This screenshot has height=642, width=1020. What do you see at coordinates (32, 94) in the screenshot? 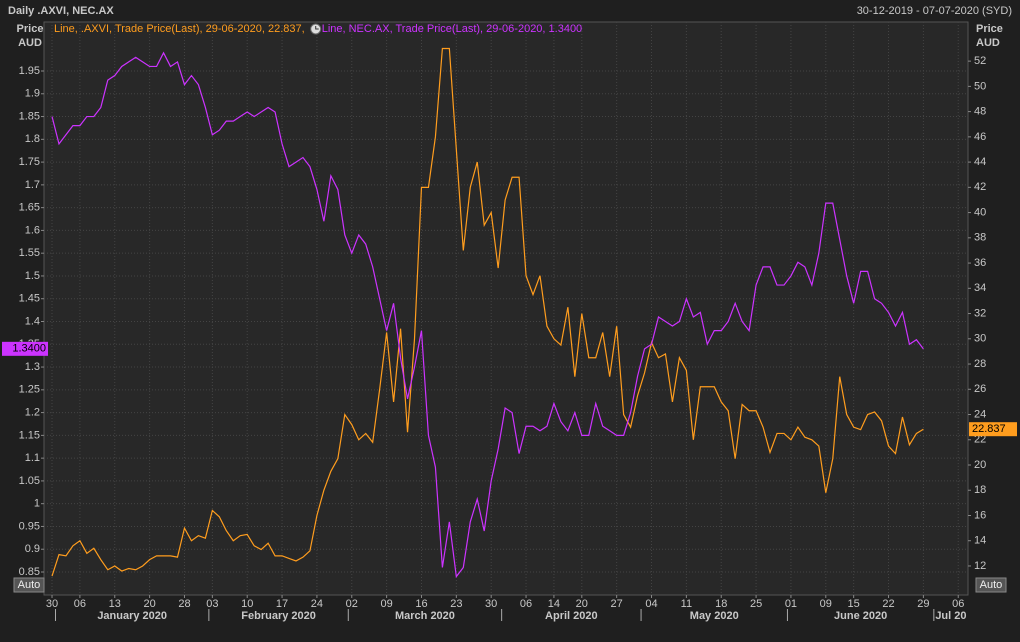
I see `y-tick-label: 1.9` at bounding box center [32, 94].